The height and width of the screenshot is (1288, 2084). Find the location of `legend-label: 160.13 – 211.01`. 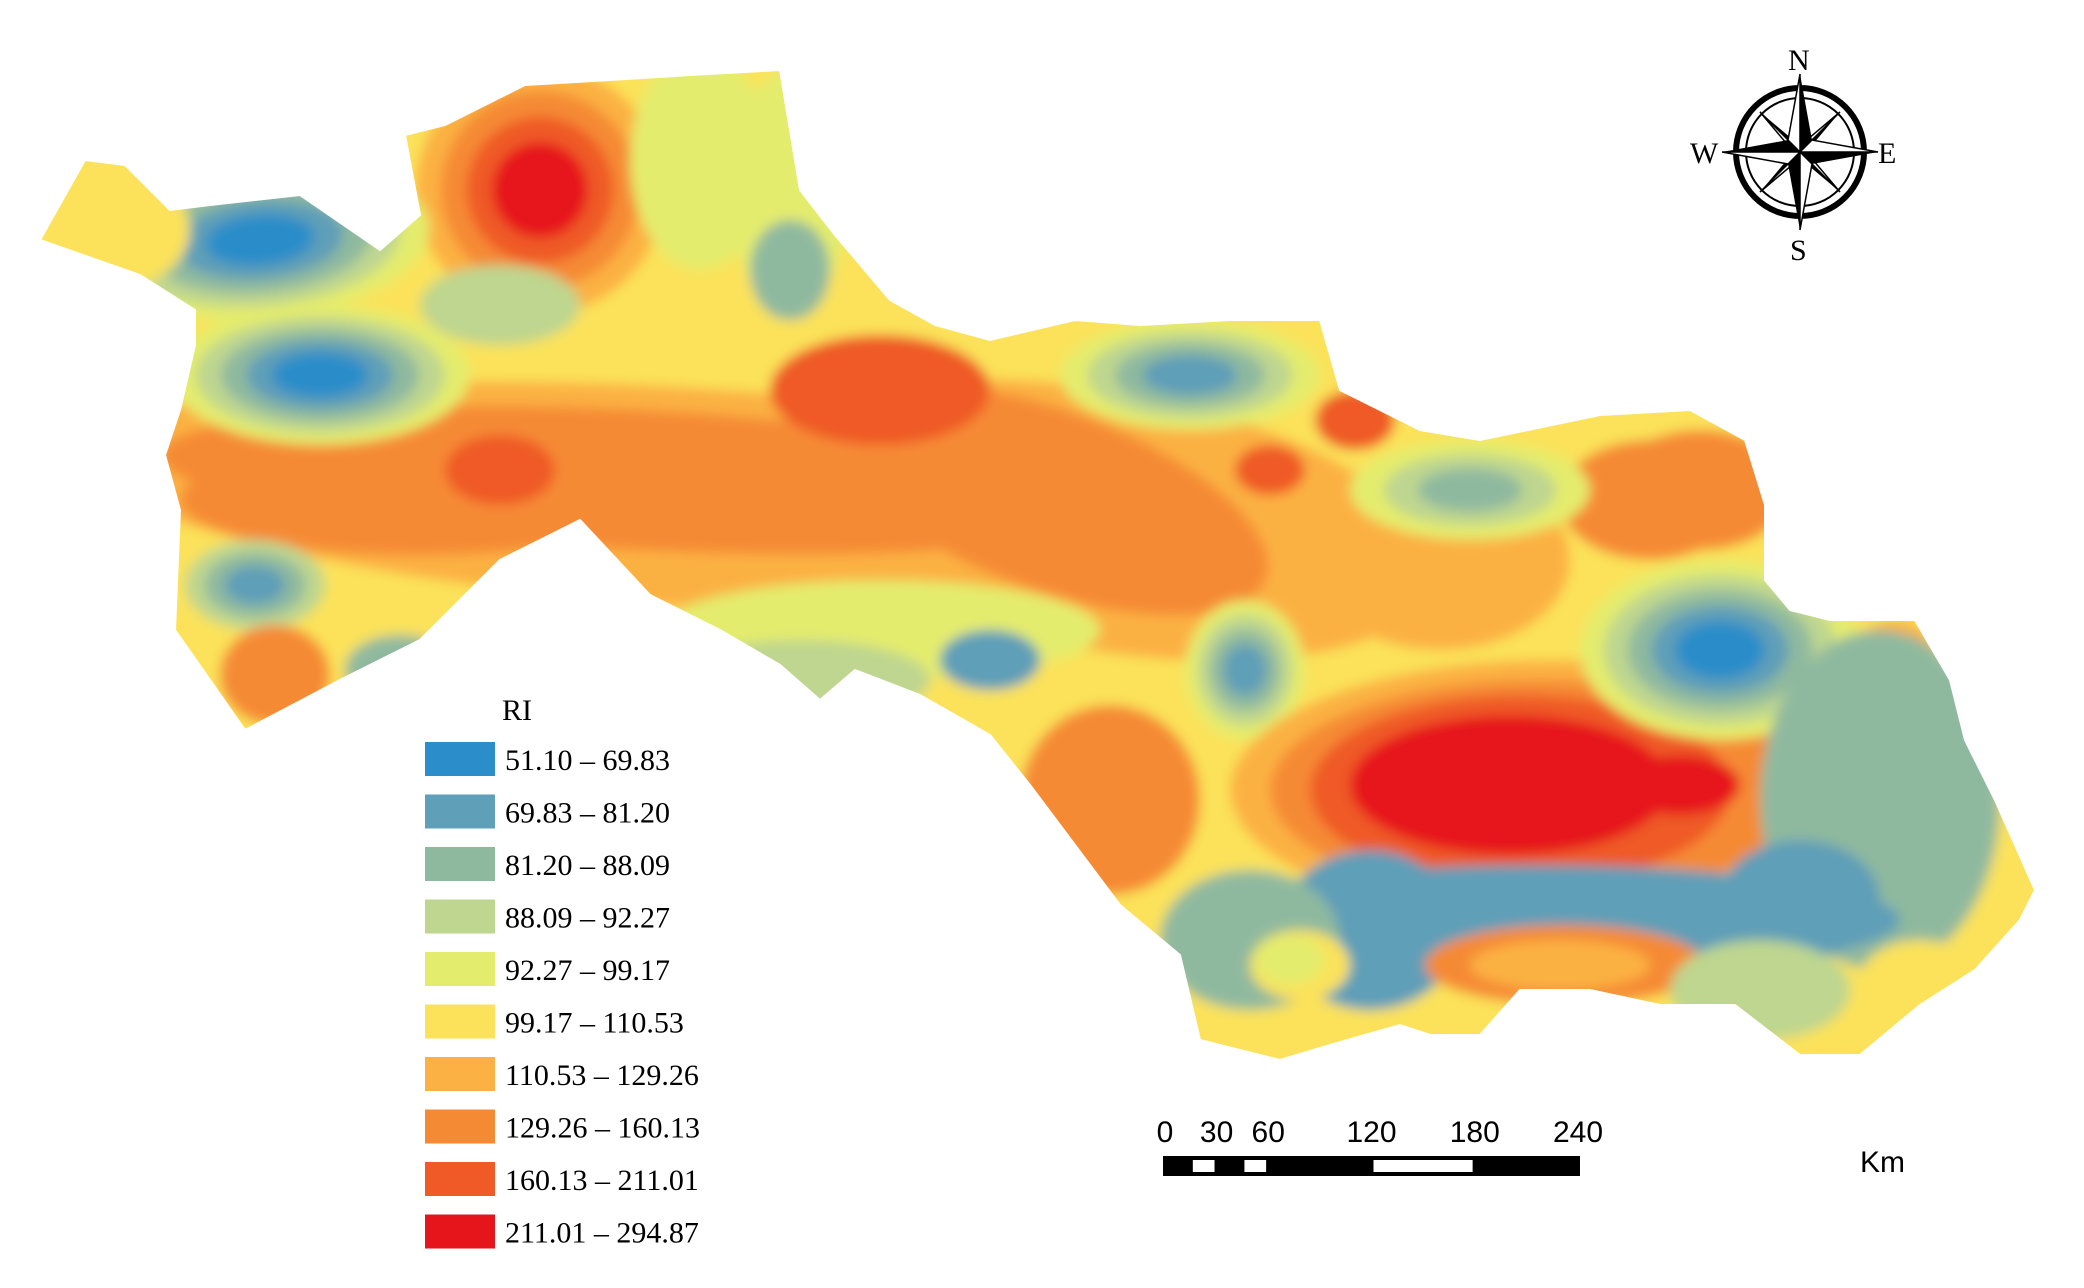

legend-label: 160.13 – 211.01 is located at coordinates (602, 1180).